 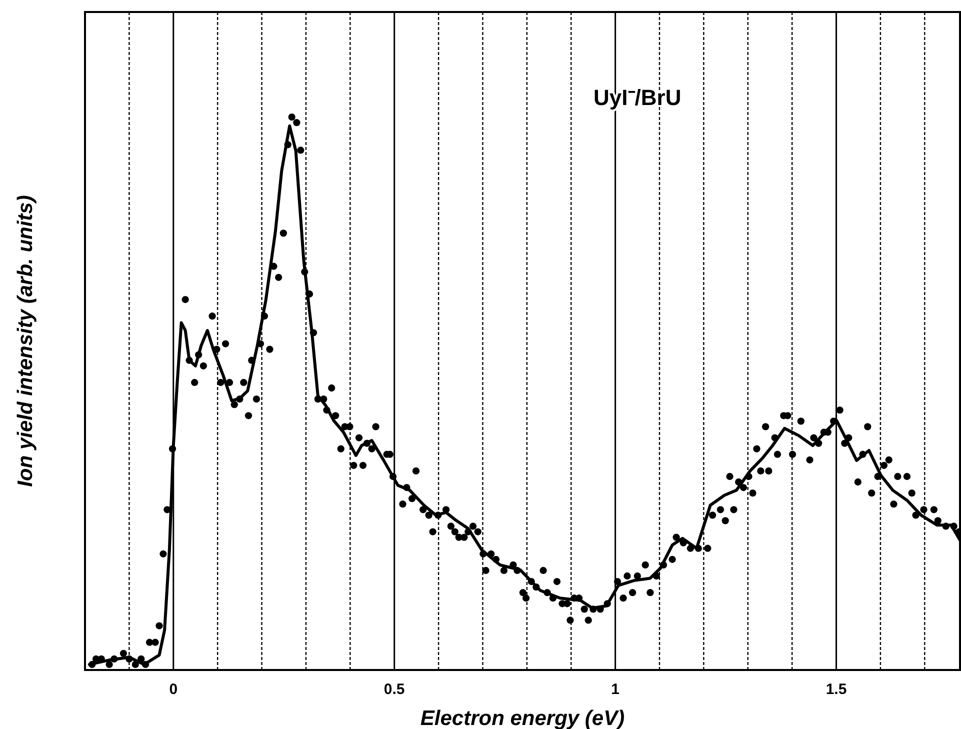 What do you see at coordinates (836, 689) in the screenshot?
I see `x-tick-label: 1.5` at bounding box center [836, 689].